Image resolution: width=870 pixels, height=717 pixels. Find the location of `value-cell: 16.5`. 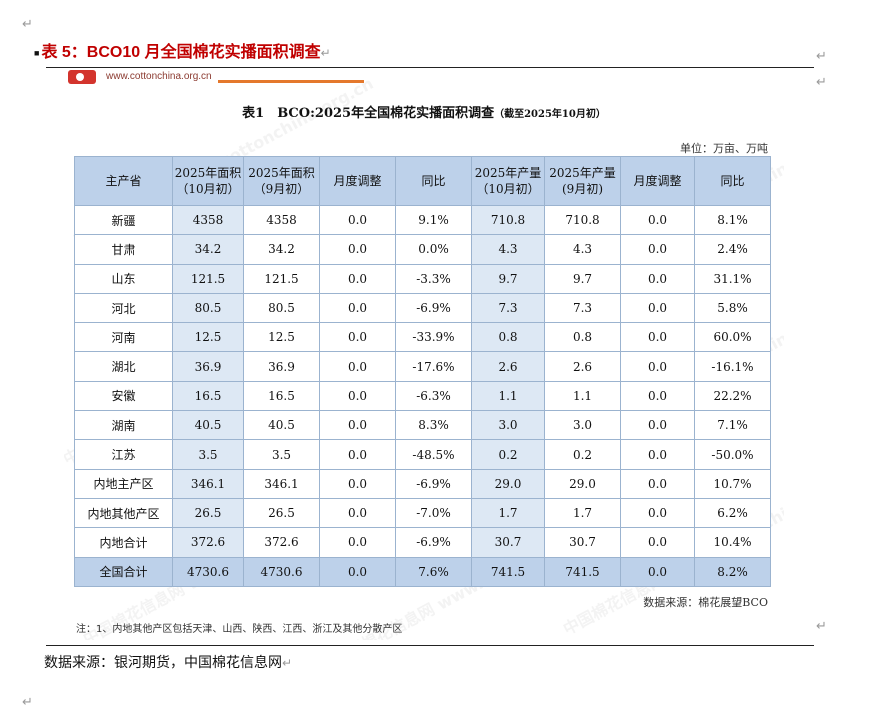

value-cell: 16.5 is located at coordinates (208, 396).